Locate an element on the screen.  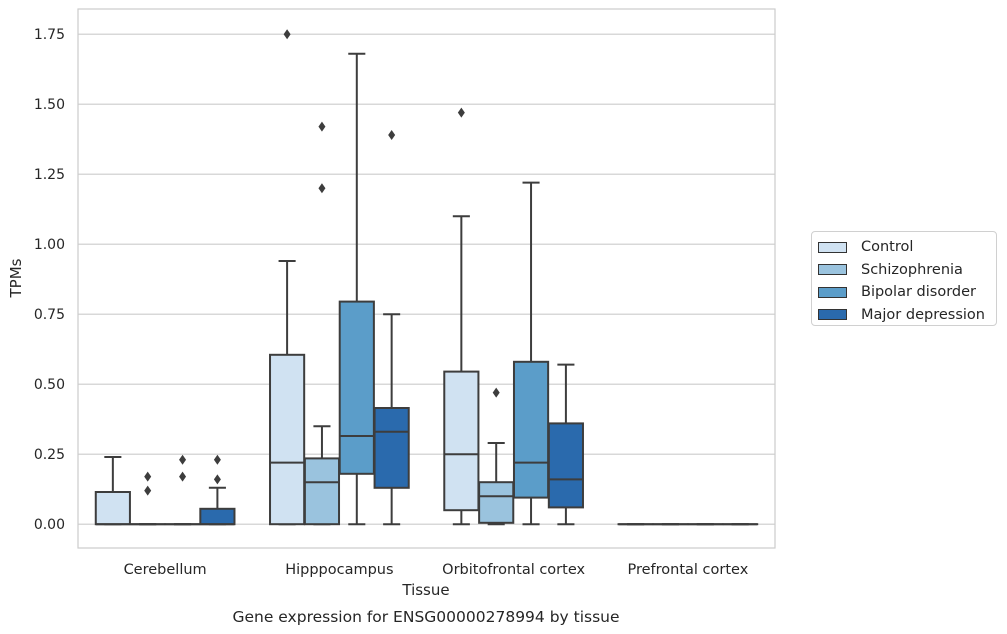
legend-label: Bipolar disorder is located at coordinates (918, 292).